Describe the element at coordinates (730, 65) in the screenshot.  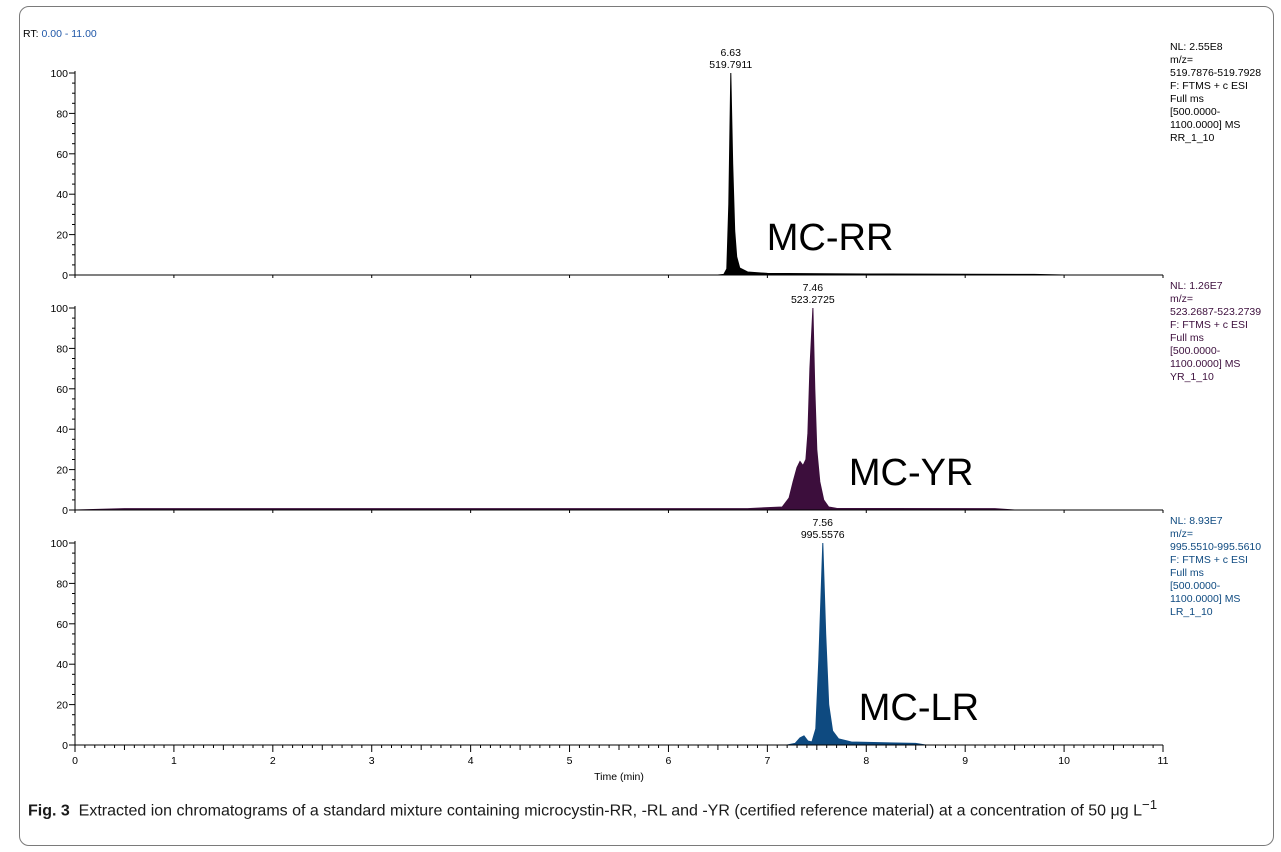
I see `peak-mz-label: 519.7911` at that location.